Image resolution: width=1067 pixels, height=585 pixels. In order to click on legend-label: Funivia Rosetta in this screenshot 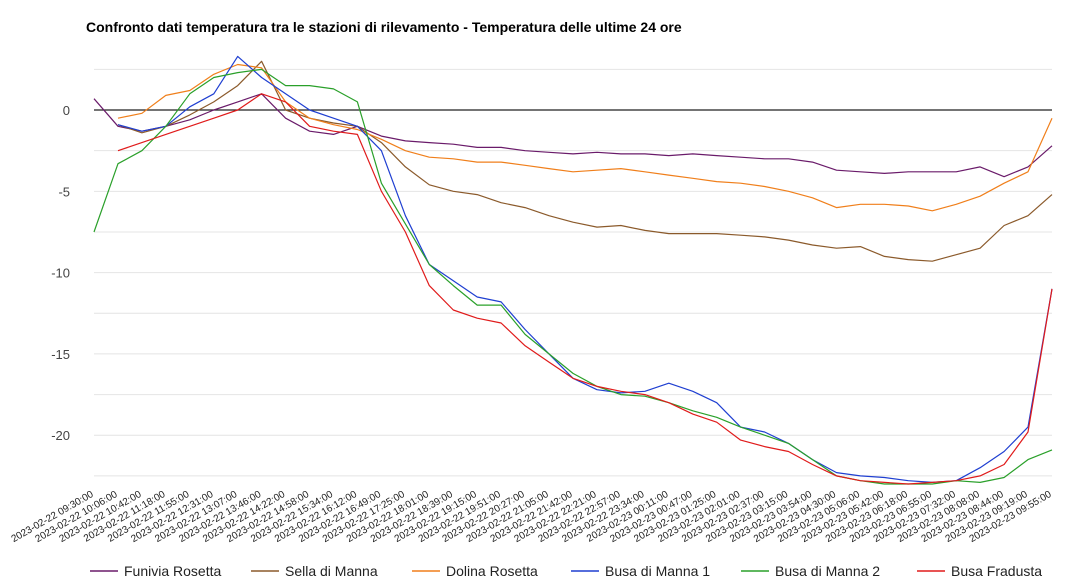, I will do `click(172, 571)`.